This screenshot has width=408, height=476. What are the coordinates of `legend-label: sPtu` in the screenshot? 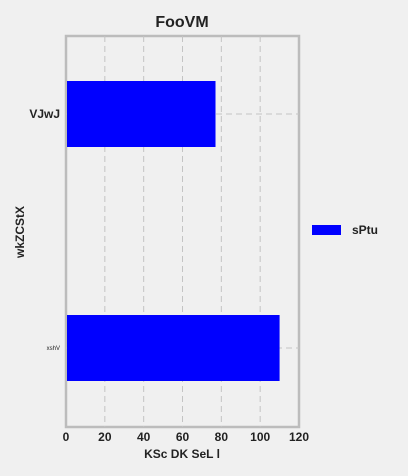 It's located at (365, 230).